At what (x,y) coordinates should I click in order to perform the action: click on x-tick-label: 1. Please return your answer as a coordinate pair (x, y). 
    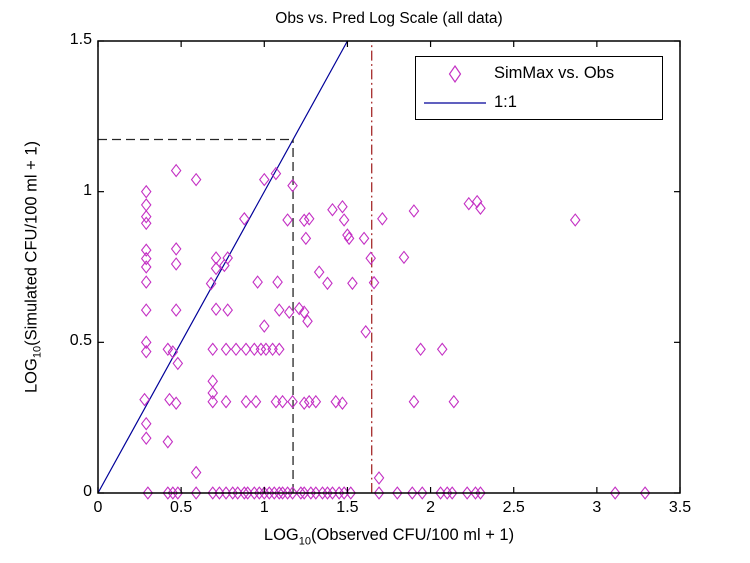
    Looking at the image, I should click on (264, 507).